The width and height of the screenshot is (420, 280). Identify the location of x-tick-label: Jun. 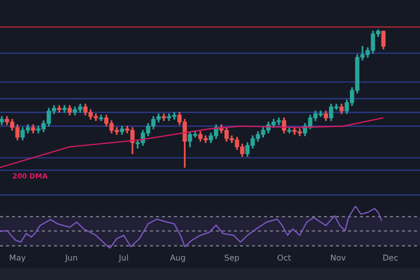
(71, 257).